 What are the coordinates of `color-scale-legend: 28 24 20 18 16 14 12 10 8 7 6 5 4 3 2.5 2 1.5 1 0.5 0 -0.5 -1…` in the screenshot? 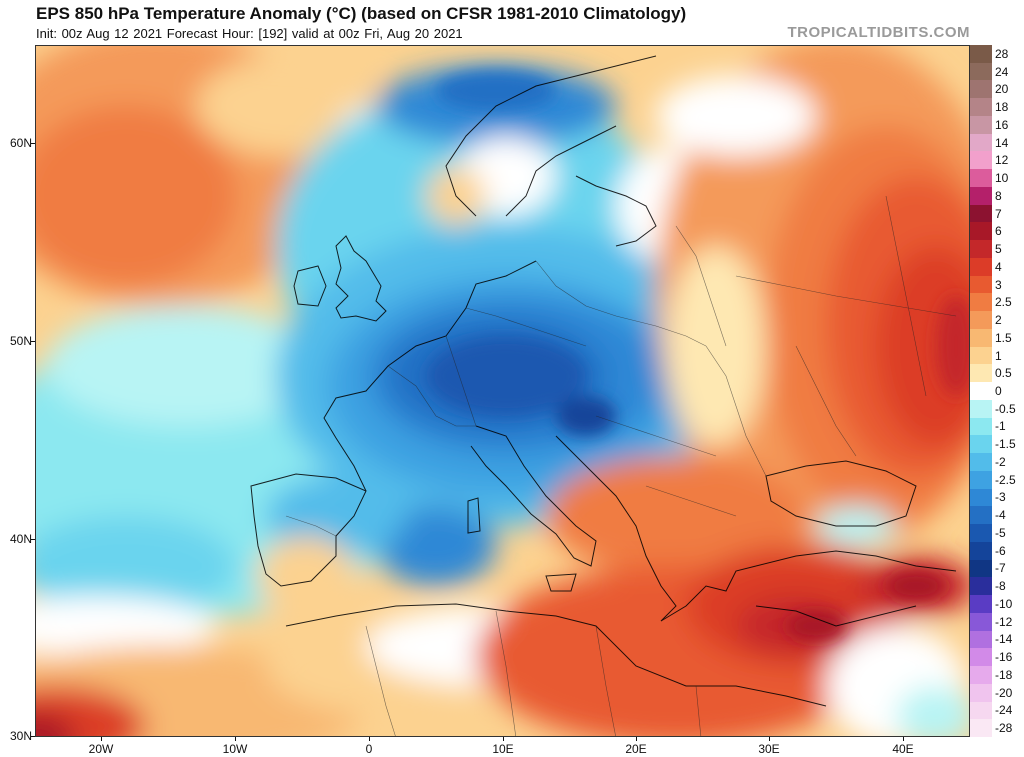 It's located at (997, 391).